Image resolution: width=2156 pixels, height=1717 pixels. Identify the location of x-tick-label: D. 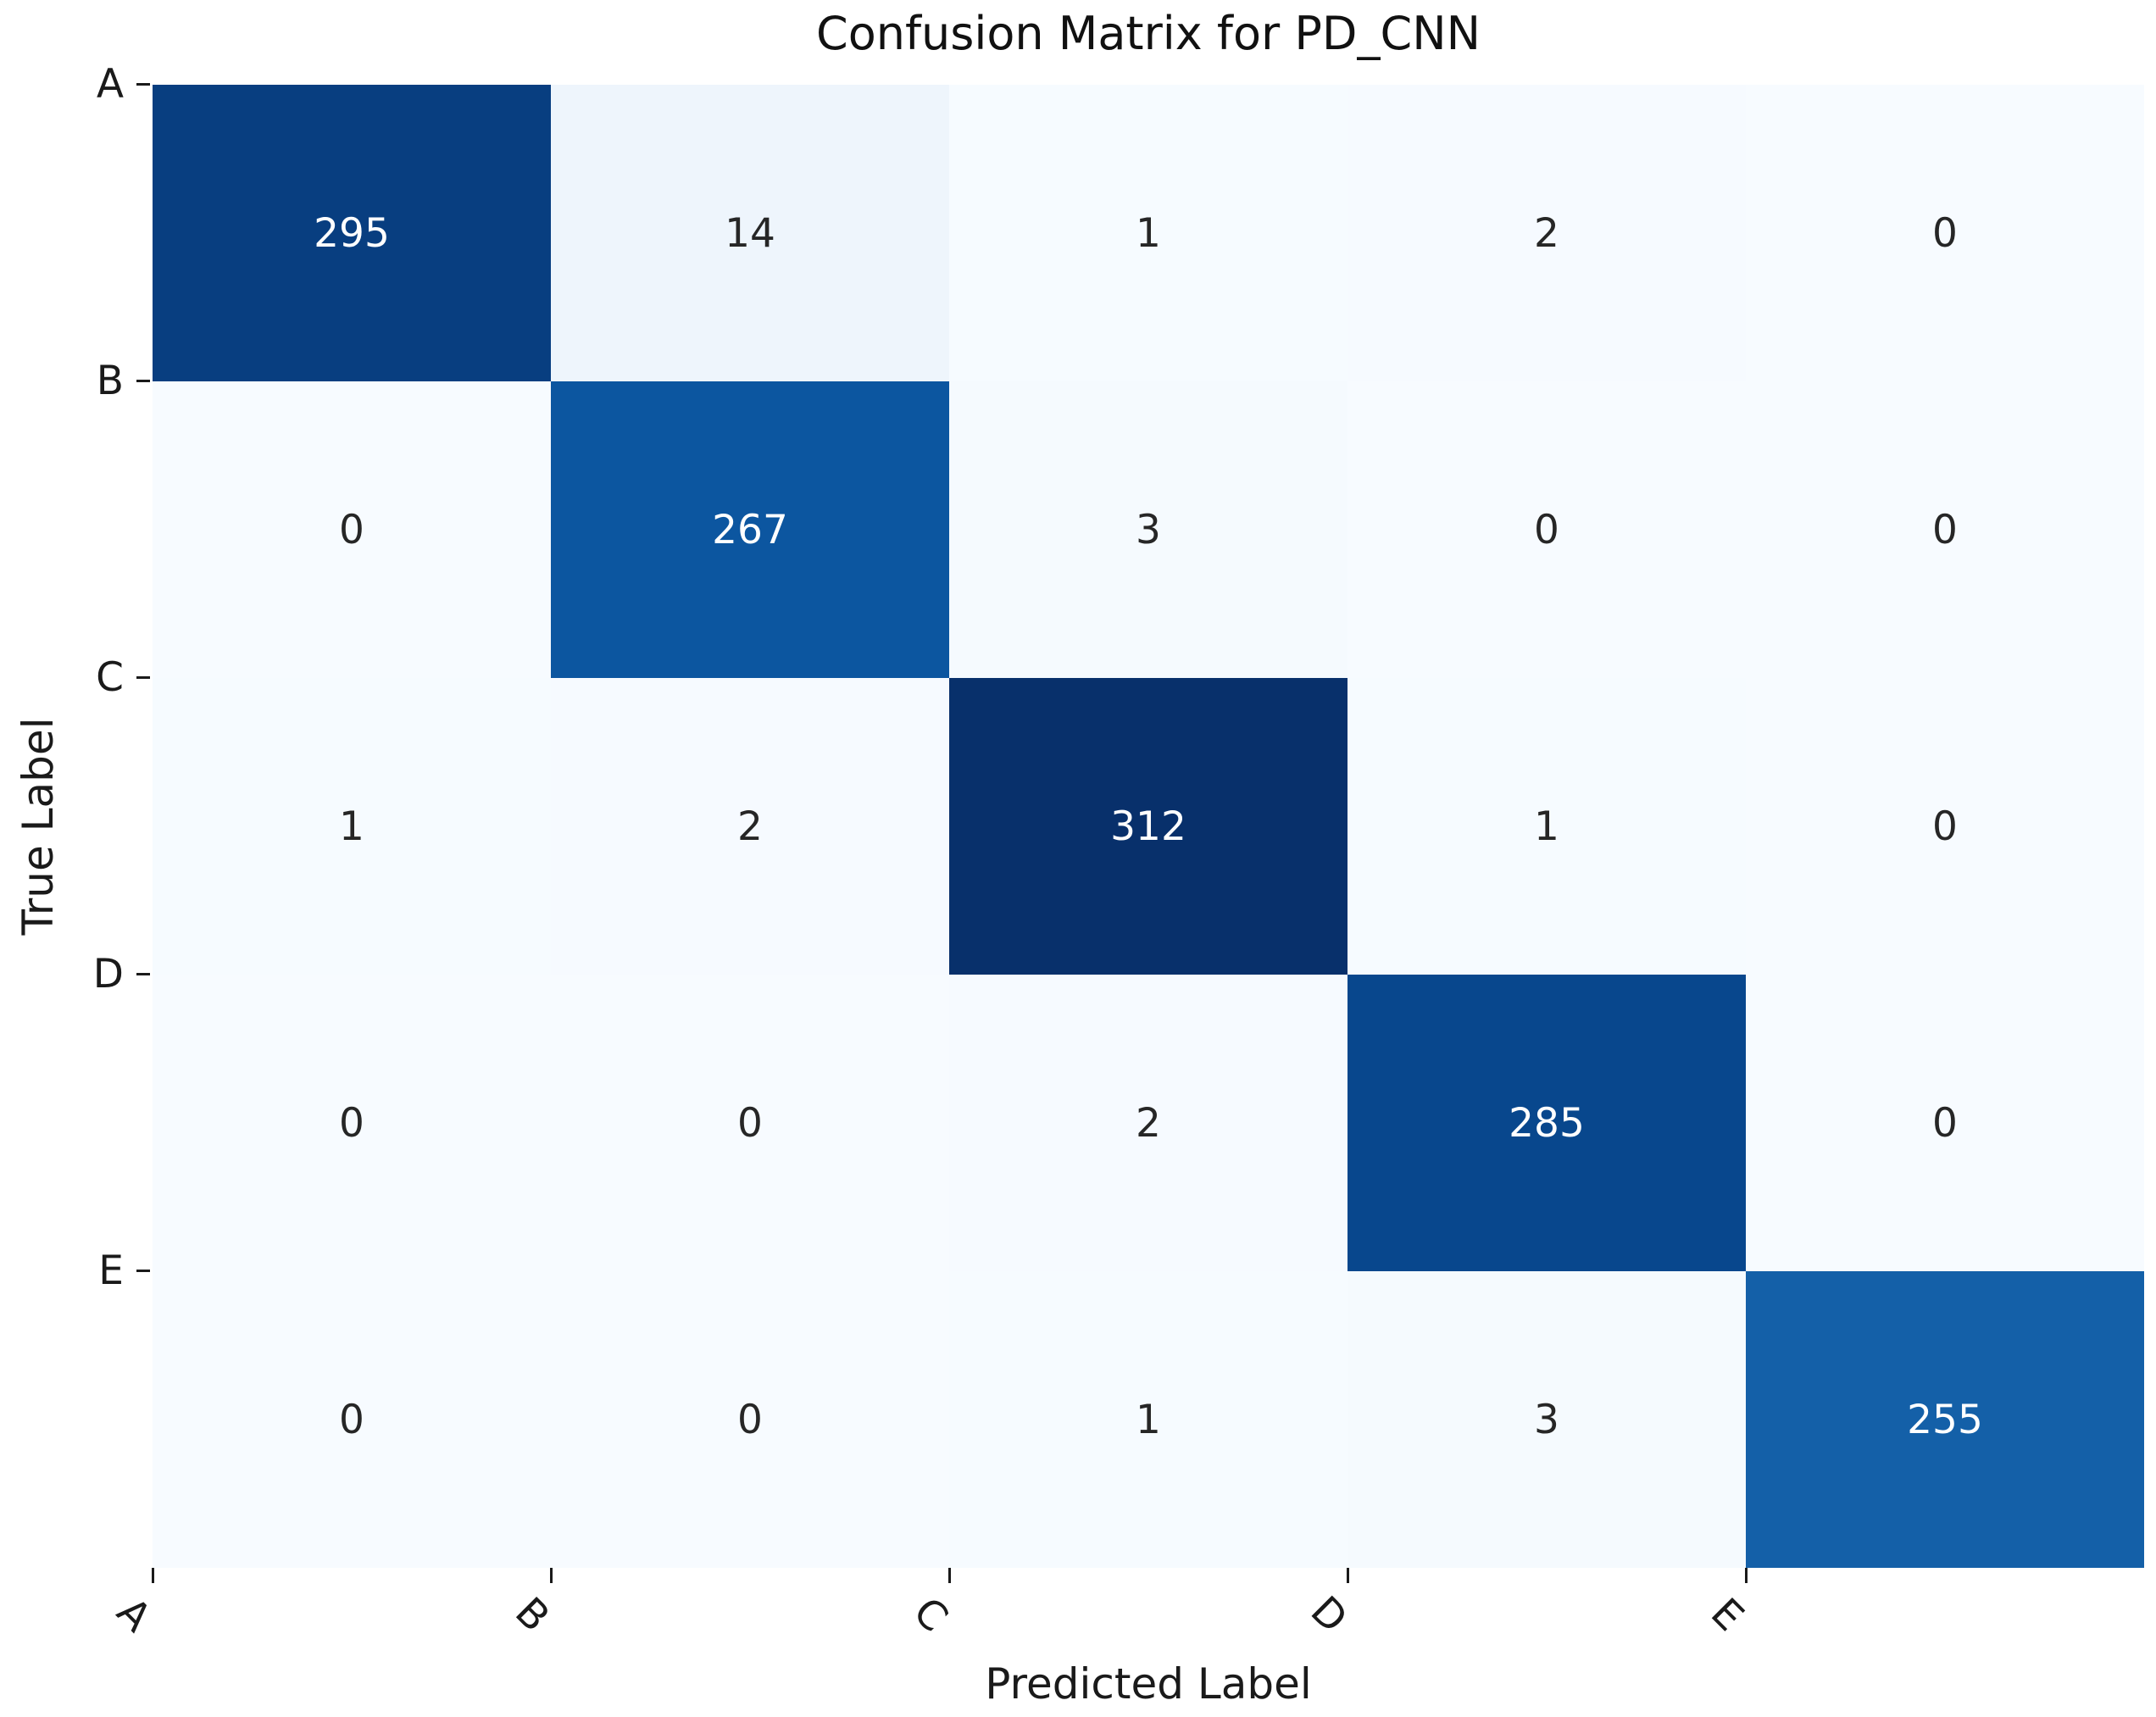
(1329, 1615).